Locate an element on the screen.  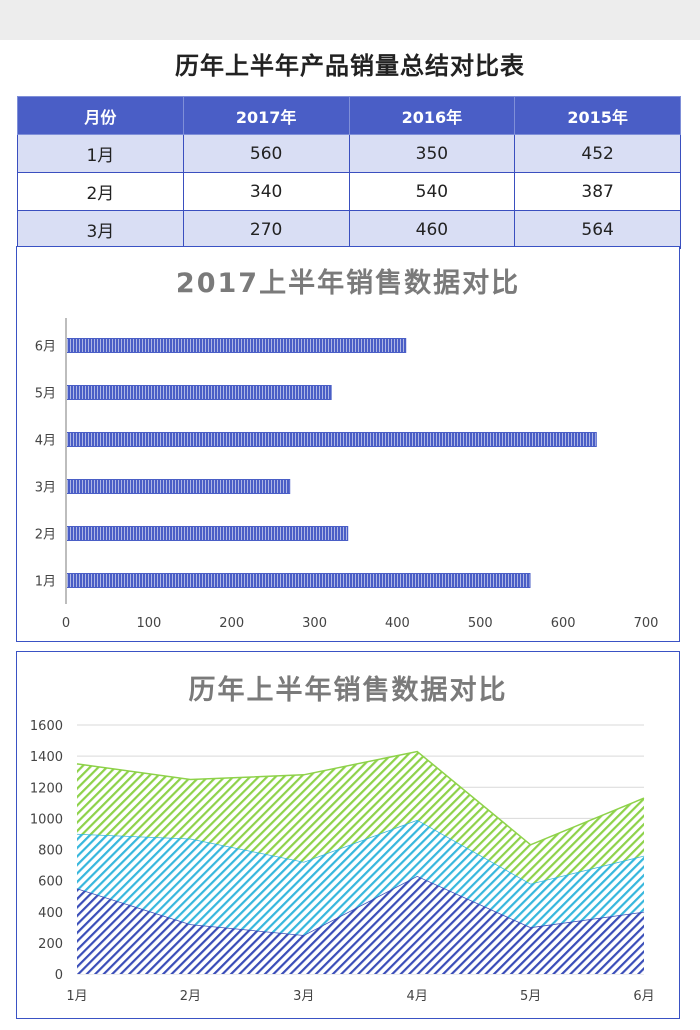
table-row: 3月 270 460 564 is located at coordinates (349, 229).